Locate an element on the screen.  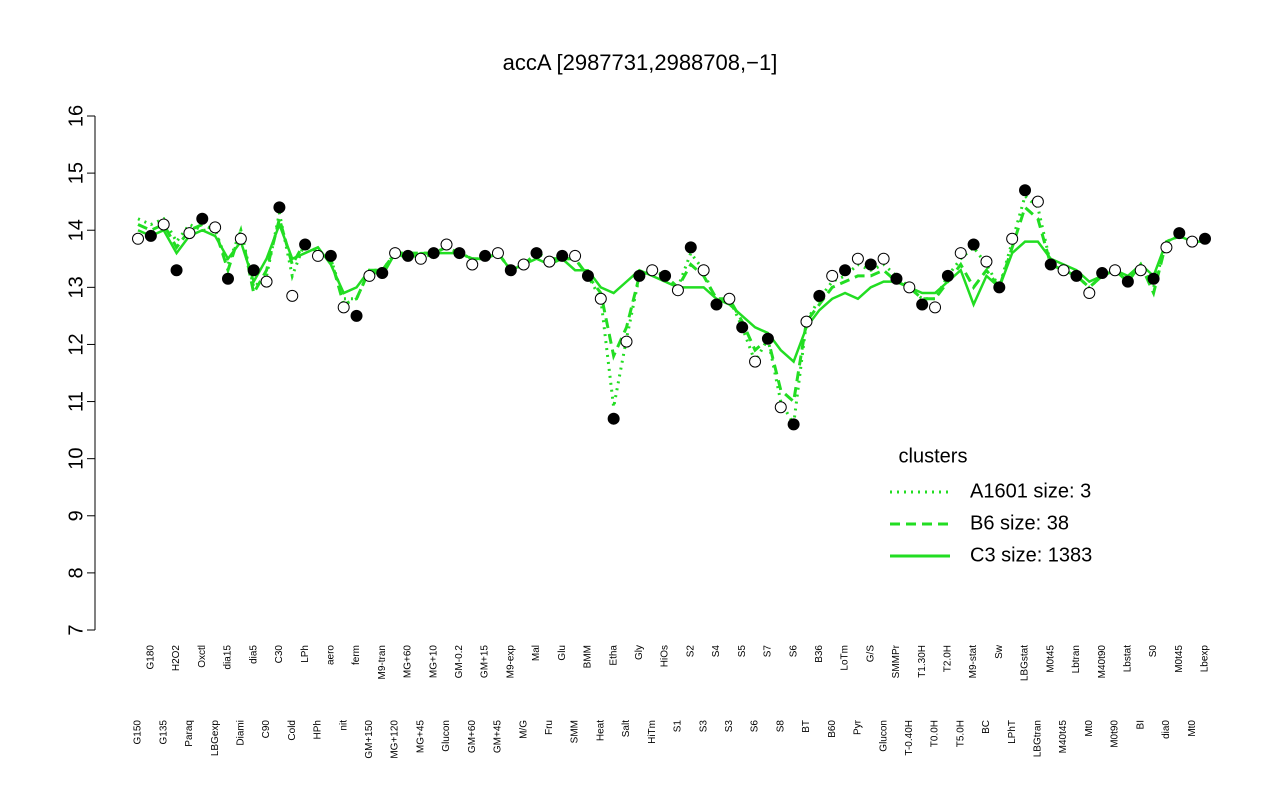
x-tick-label: H2O2 is located at coordinates (176, 658).